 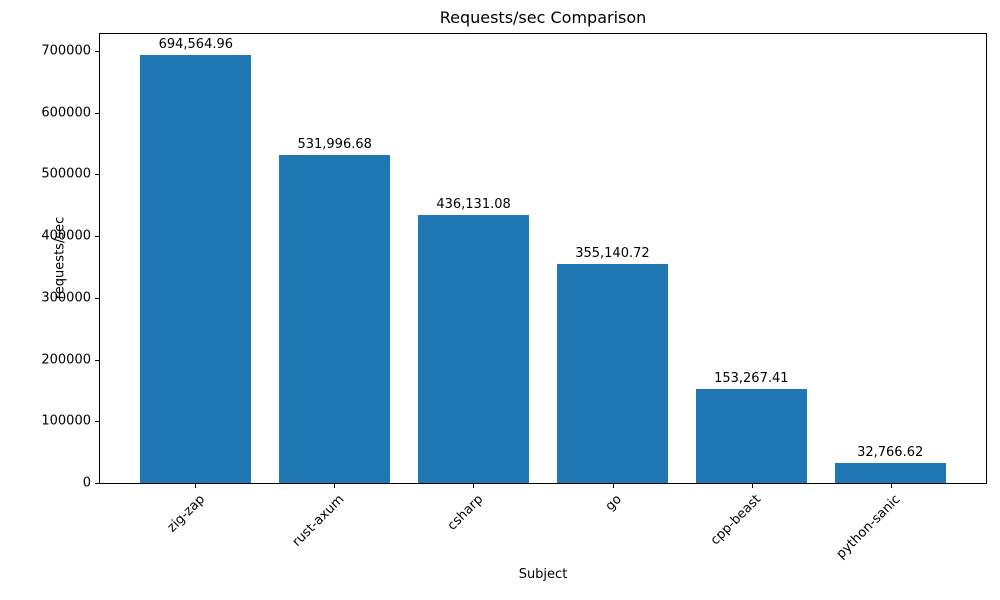 I want to click on x-tick-label-csharp: csharp, so click(x=465, y=513).